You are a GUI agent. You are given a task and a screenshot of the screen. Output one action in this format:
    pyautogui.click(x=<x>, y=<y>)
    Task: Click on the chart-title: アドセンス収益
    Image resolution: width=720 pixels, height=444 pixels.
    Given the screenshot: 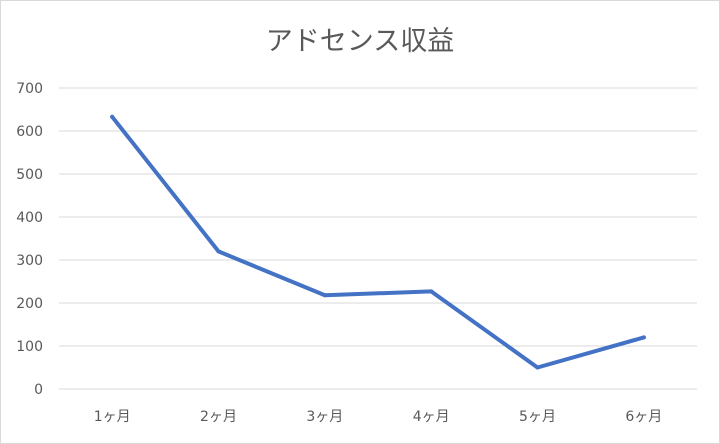 What is the action you would take?
    pyautogui.click(x=360, y=41)
    